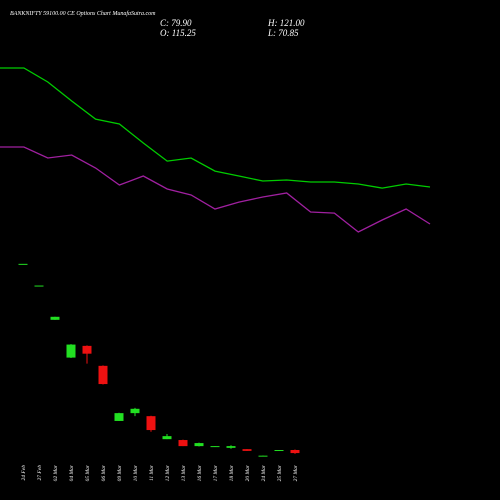 This screenshot has width=500, height=500. What do you see at coordinates (71, 472) in the screenshot?
I see `x-tick-label: 04 Mar` at bounding box center [71, 472].